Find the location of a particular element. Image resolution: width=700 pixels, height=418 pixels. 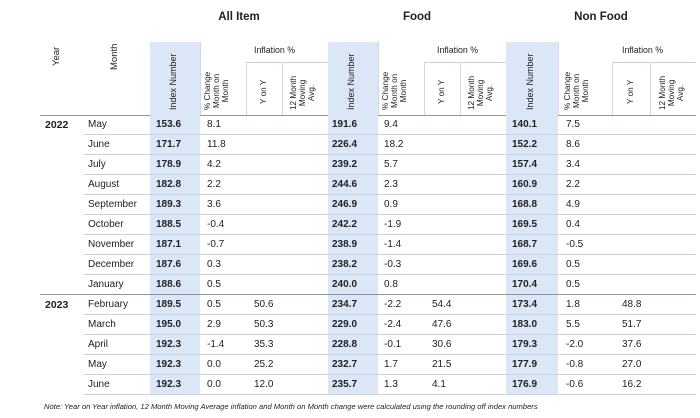

non-index-cell: 169.5 is located at coordinates (525, 224).